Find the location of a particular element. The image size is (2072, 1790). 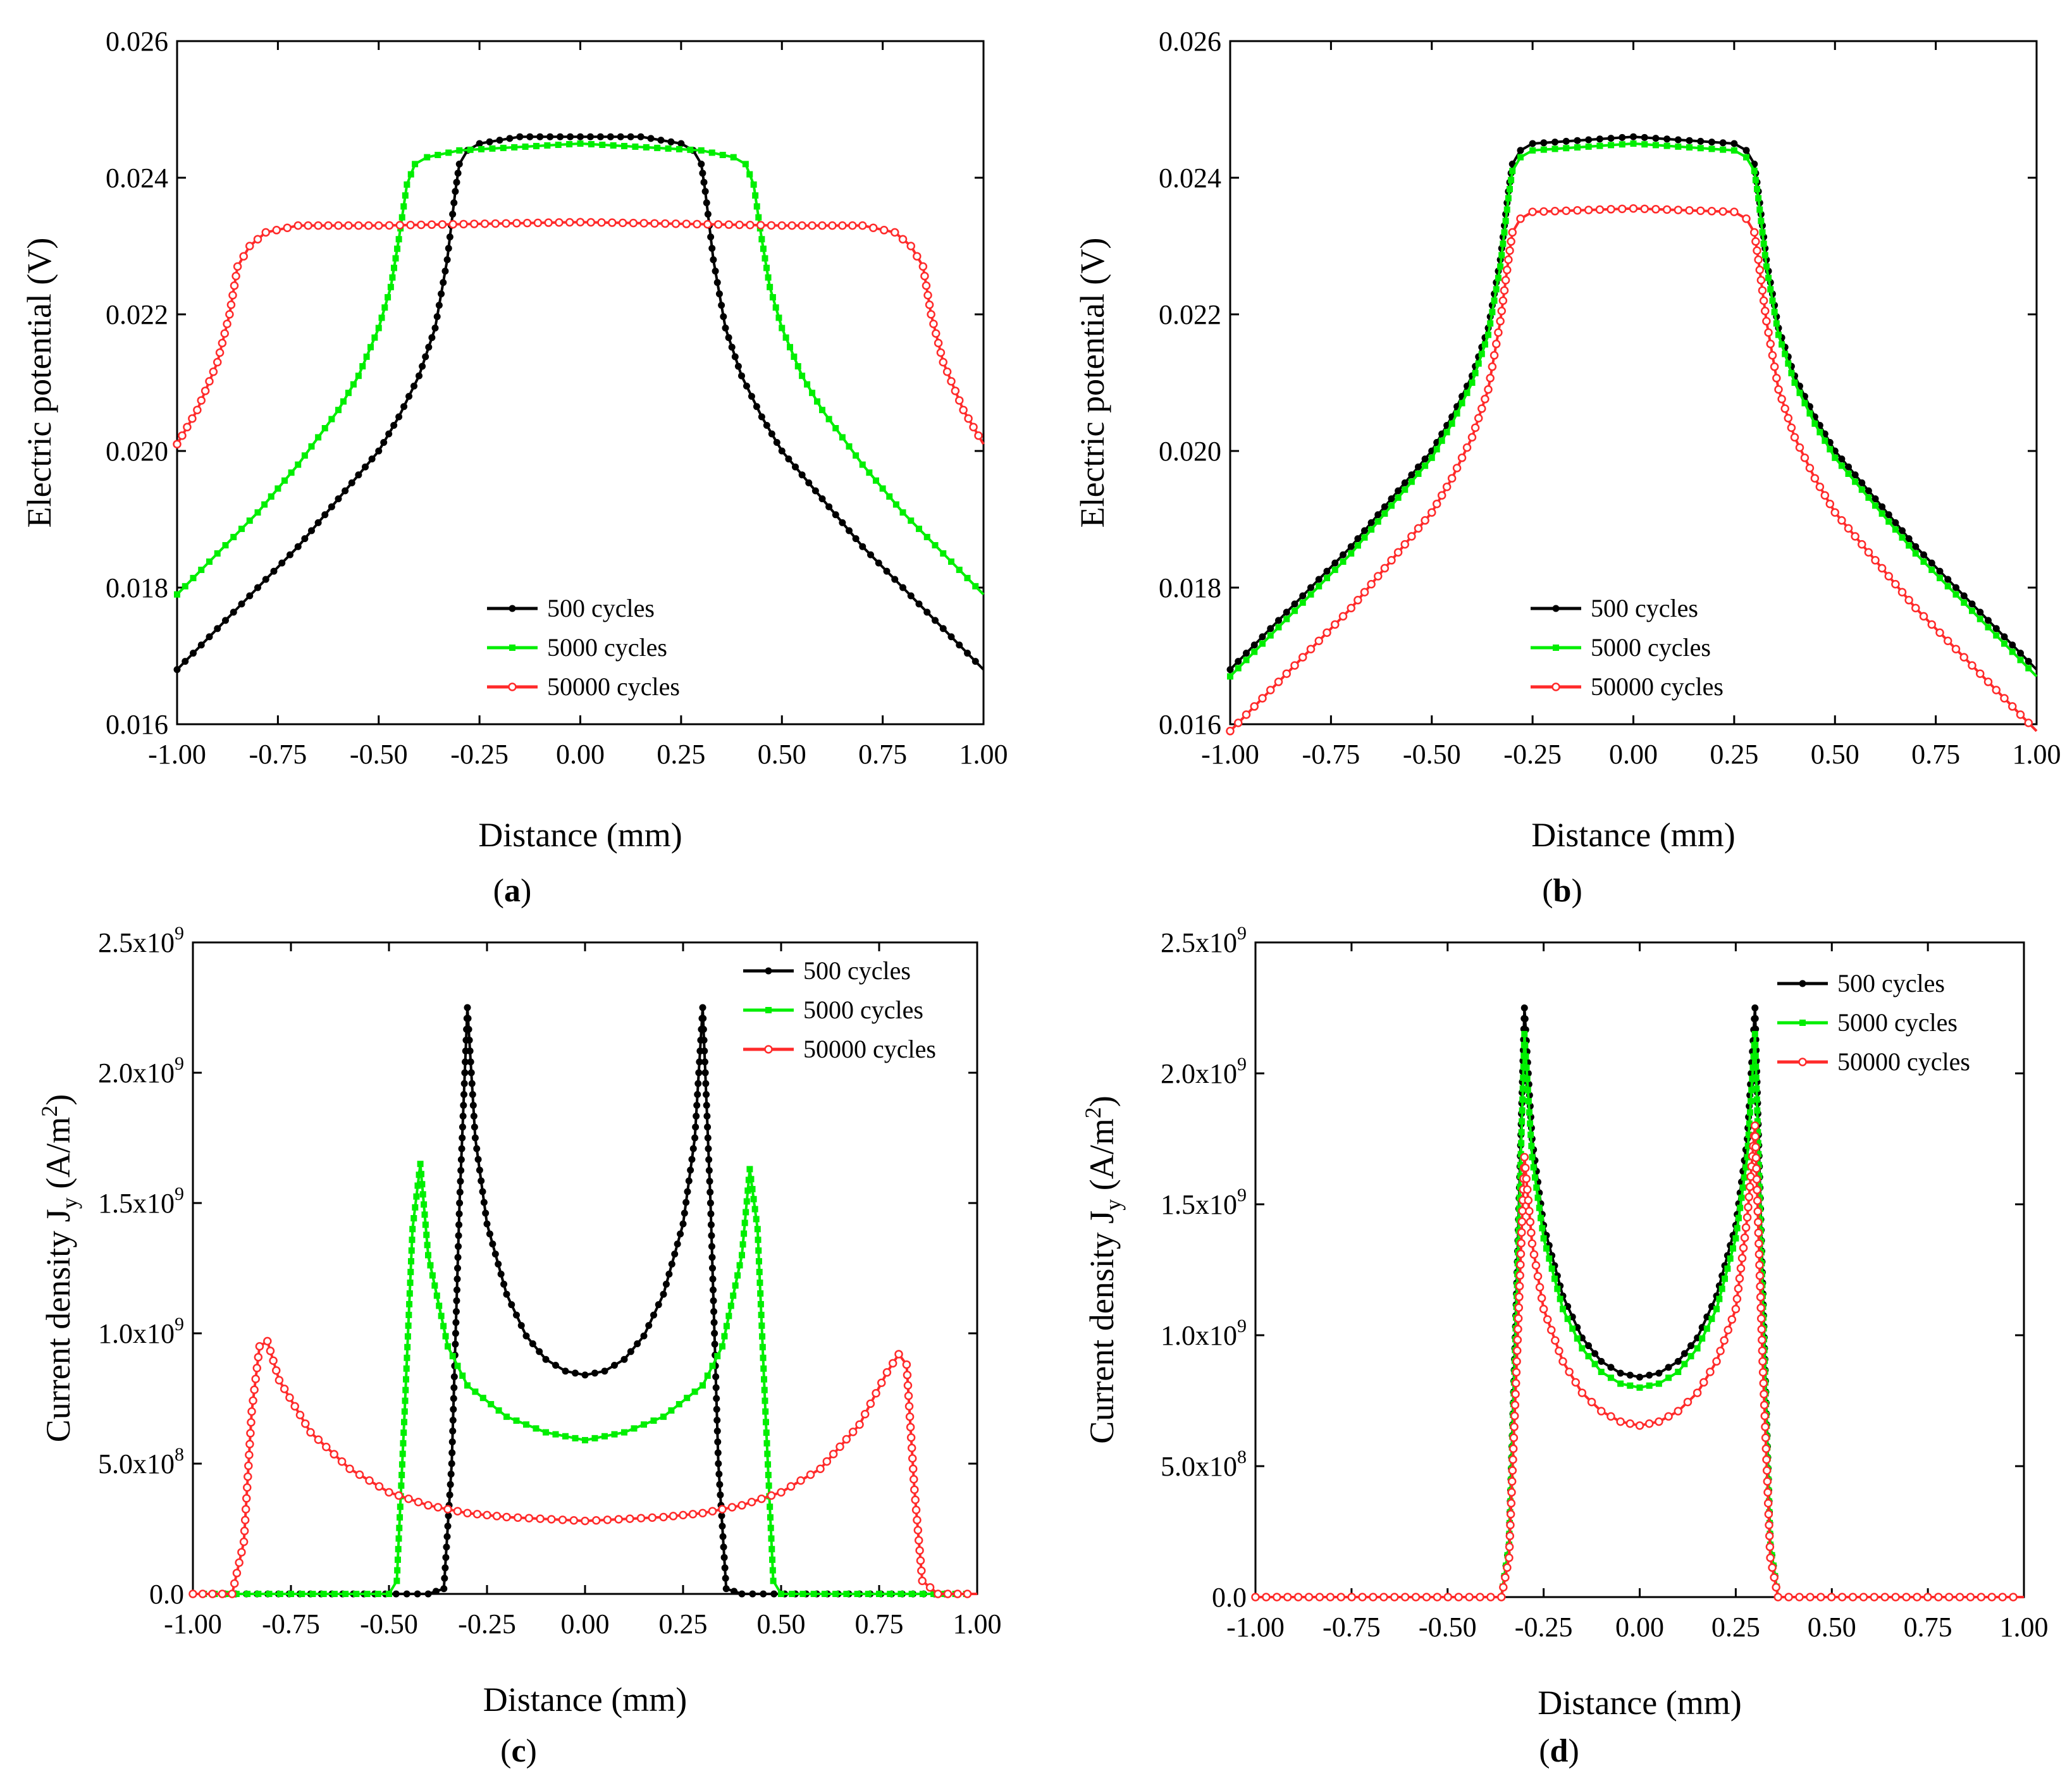

x-tick-label: 0.50 is located at coordinates (782, 1624).